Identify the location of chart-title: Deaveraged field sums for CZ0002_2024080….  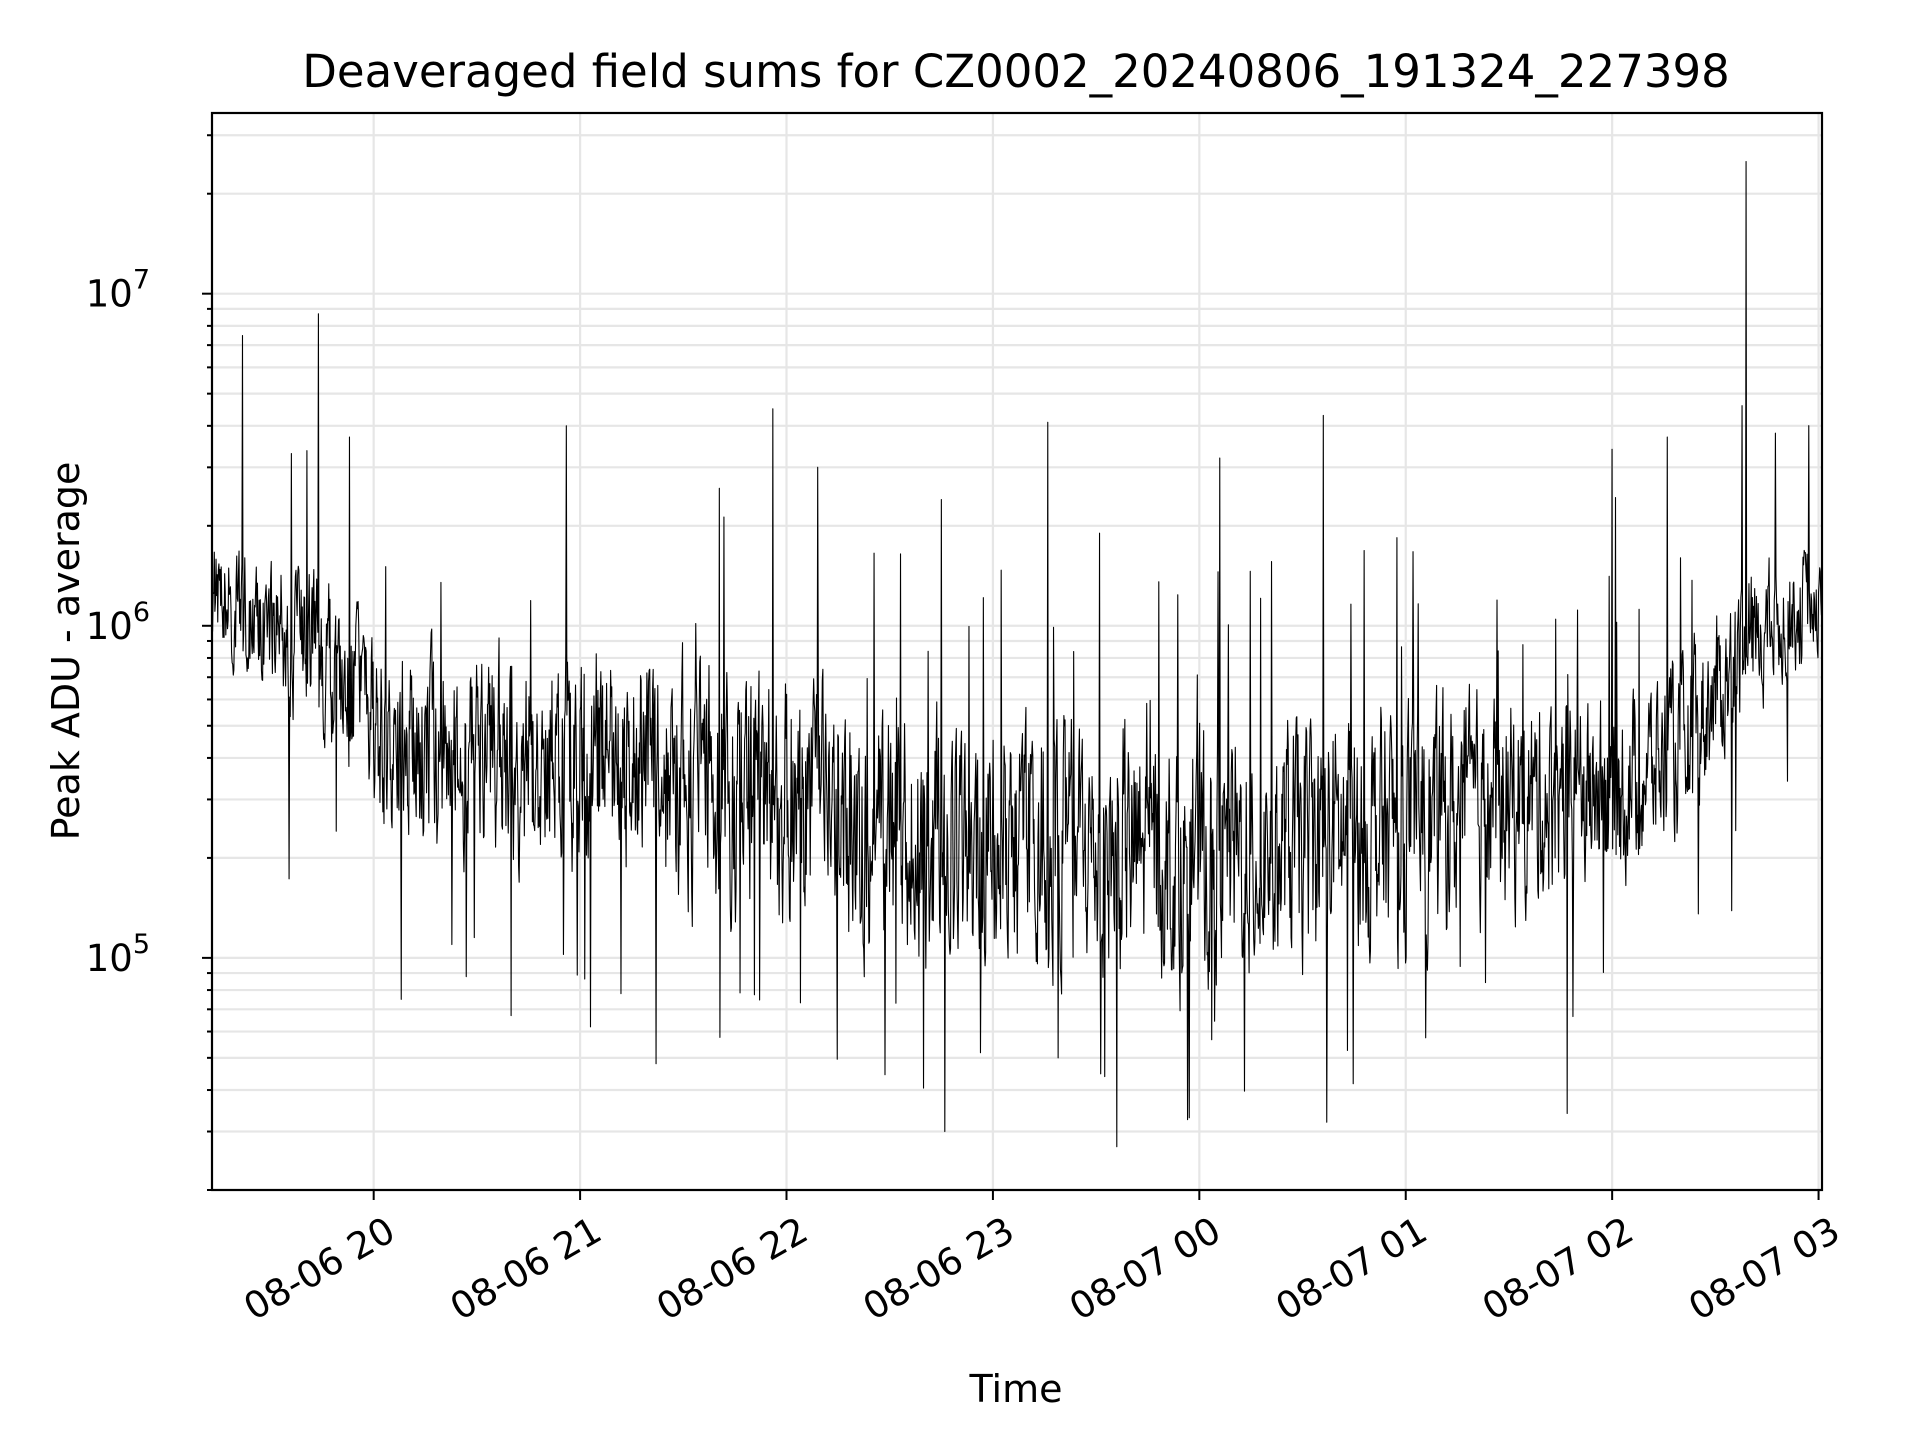
(1015, 71).